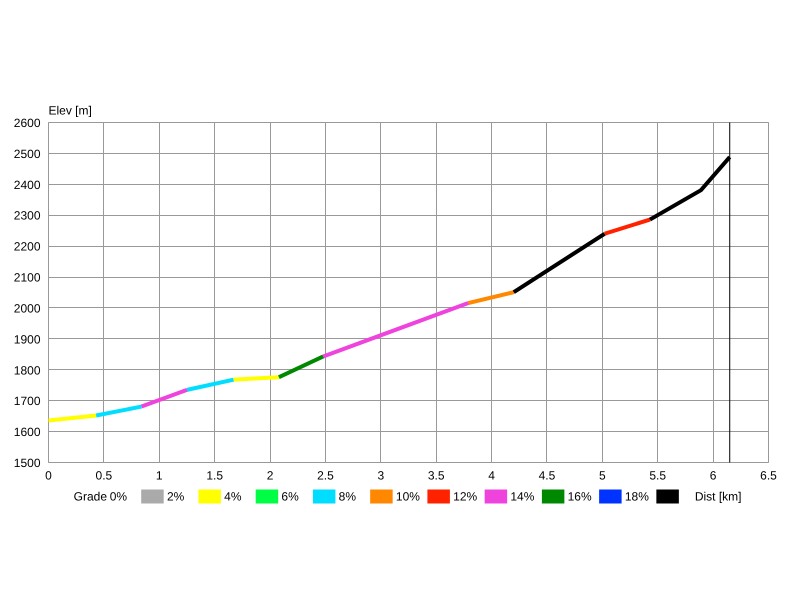  What do you see at coordinates (27, 277) in the screenshot?
I see `y-tick-label: 2100` at bounding box center [27, 277].